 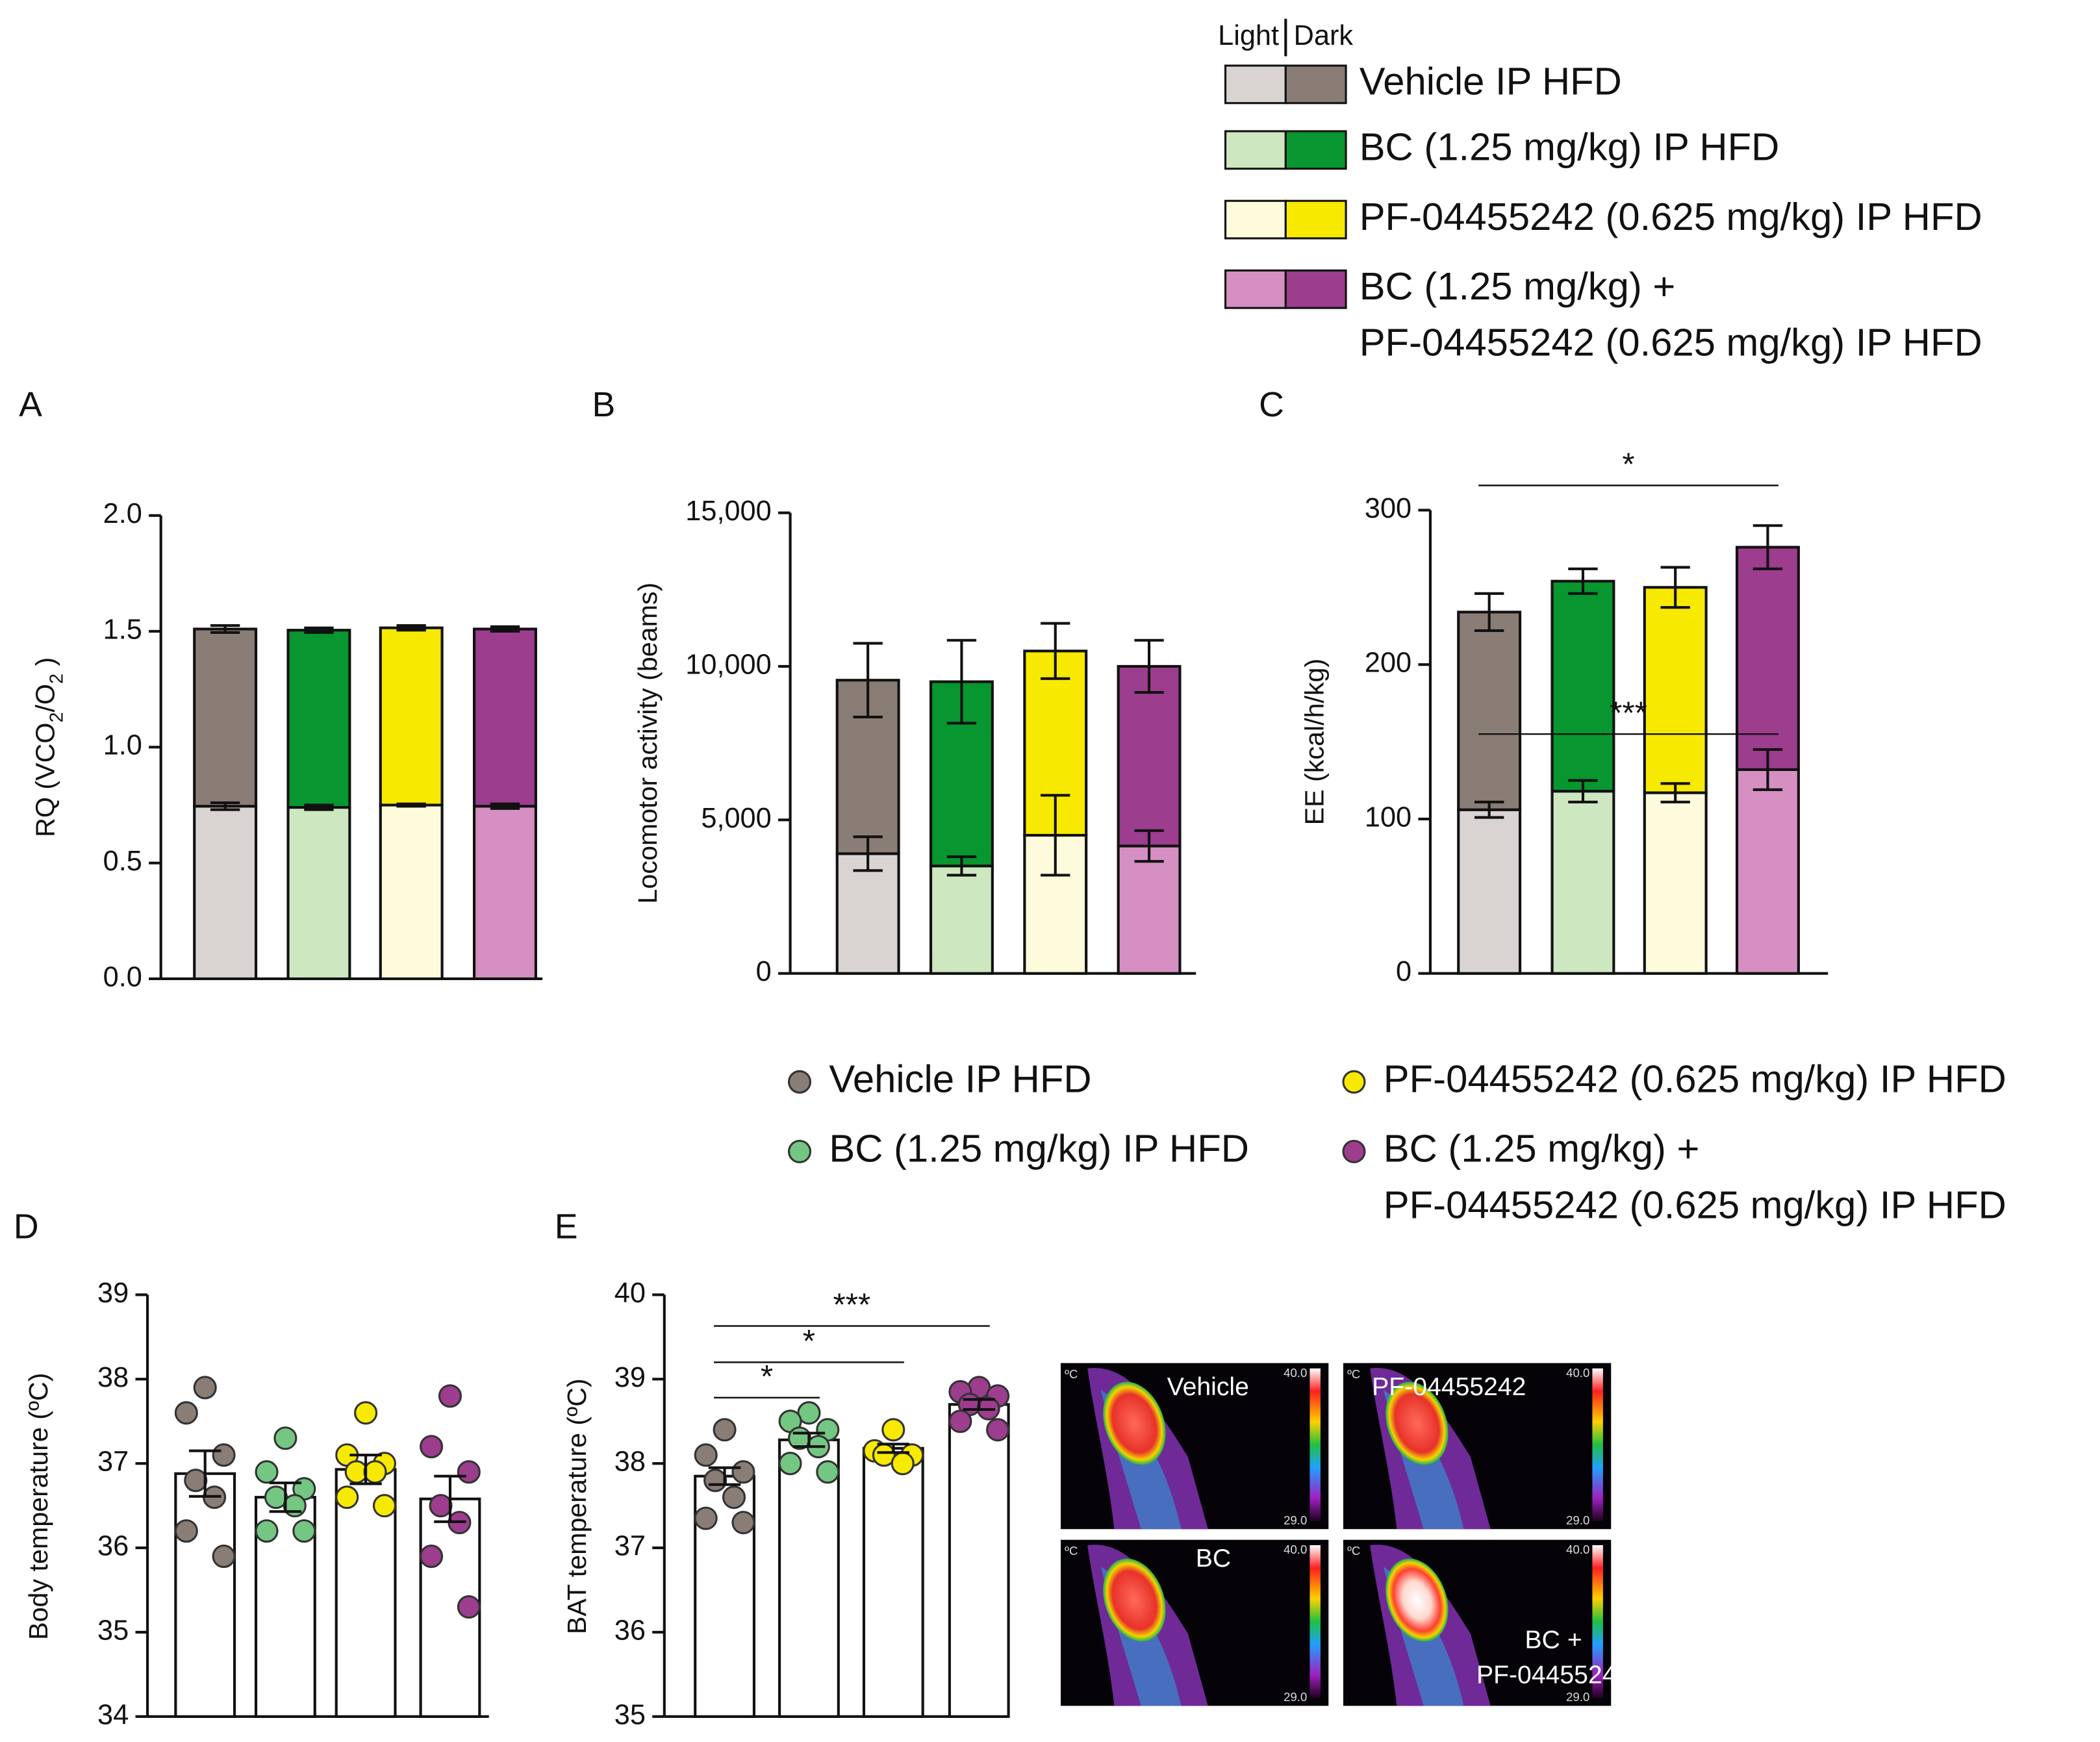 I want to click on y-tick-label: 35, so click(x=630, y=1714).